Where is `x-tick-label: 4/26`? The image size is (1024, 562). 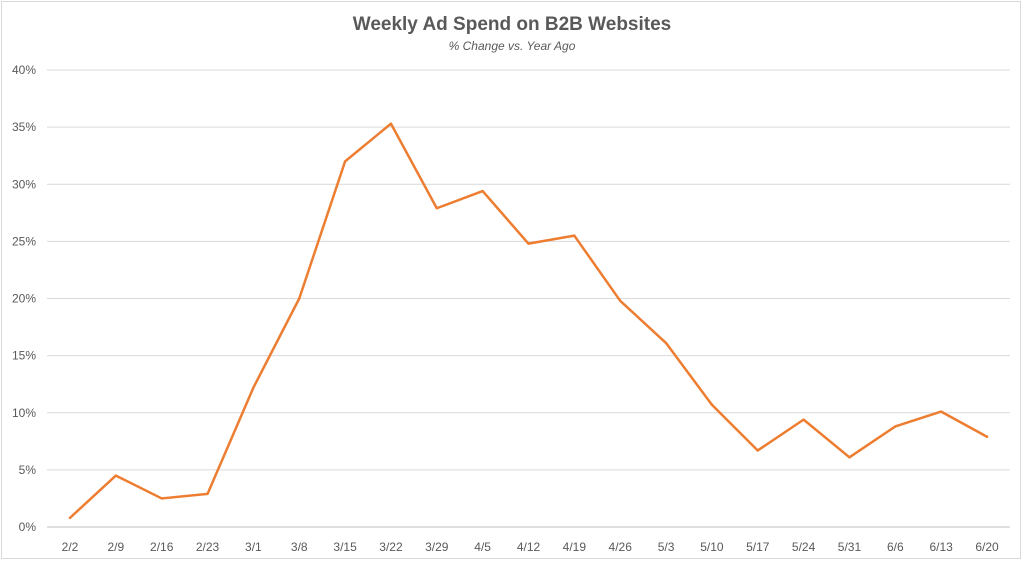 x-tick-label: 4/26 is located at coordinates (621, 547).